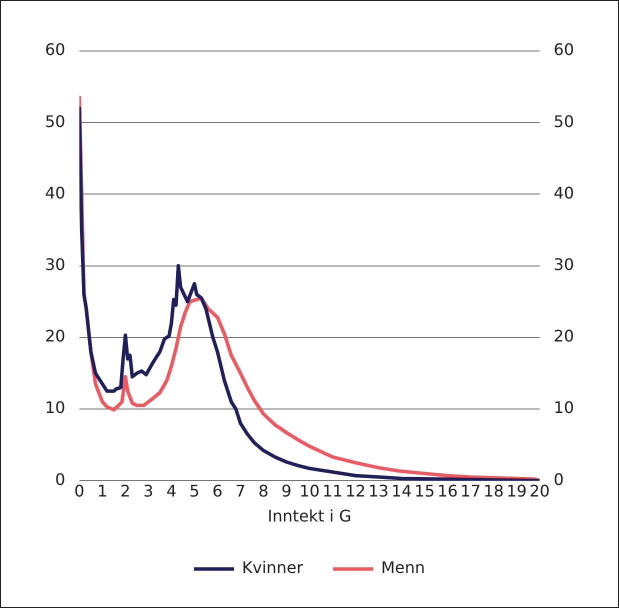 The height and width of the screenshot is (608, 619). What do you see at coordinates (424, 490) in the screenshot?
I see `x-tick-label: 15` at bounding box center [424, 490].